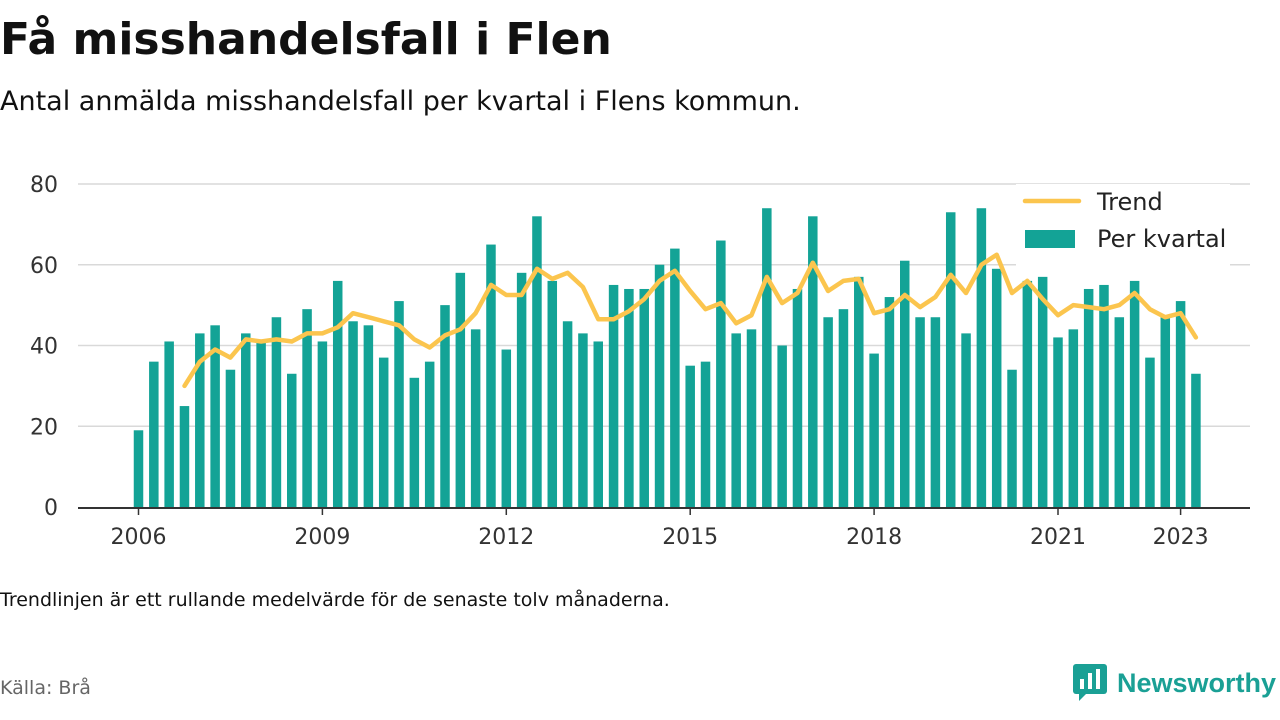 Image resolution: width=1280 pixels, height=720 pixels. Describe the element at coordinates (44, 185) in the screenshot. I see `y-tick-label: 80` at that location.